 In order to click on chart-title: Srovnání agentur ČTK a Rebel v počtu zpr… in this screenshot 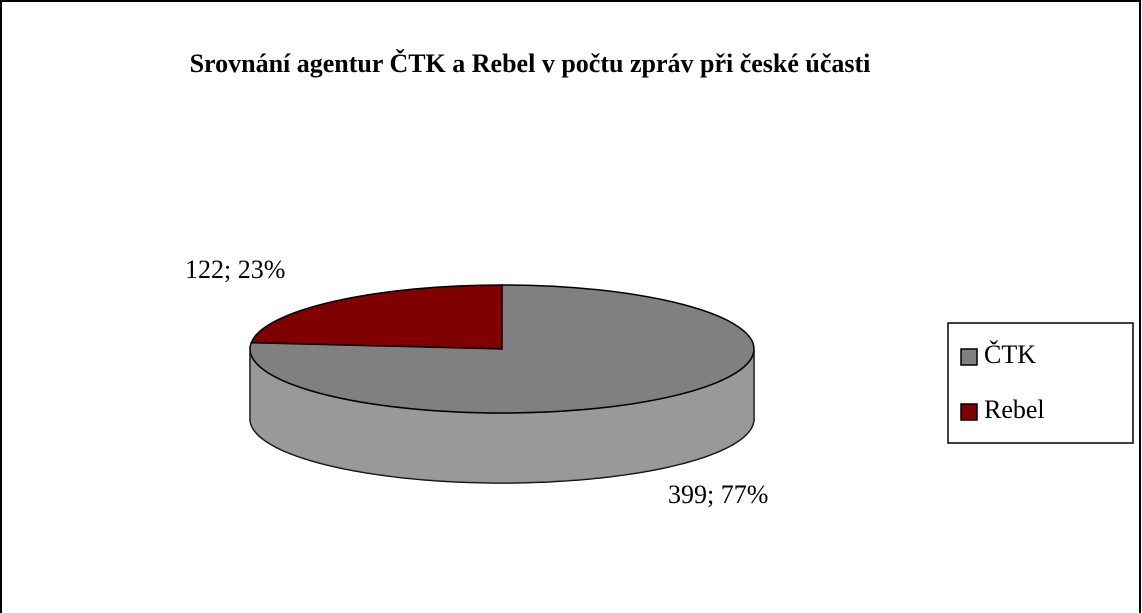, I will do `click(530, 63)`.